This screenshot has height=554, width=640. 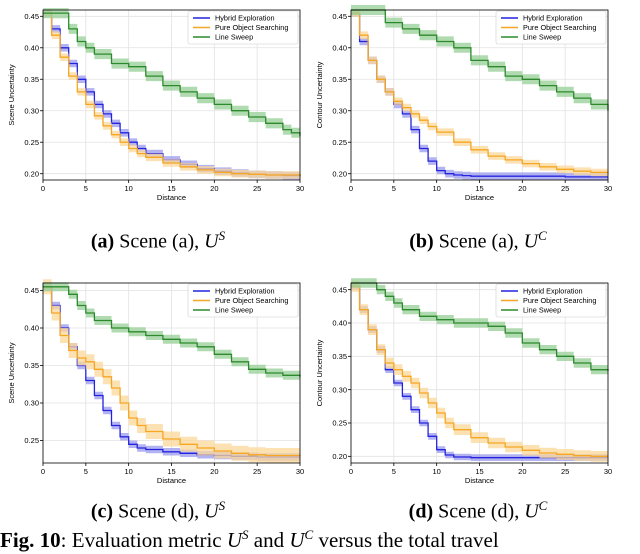 I want to click on band-pure, so click(x=171, y=371).